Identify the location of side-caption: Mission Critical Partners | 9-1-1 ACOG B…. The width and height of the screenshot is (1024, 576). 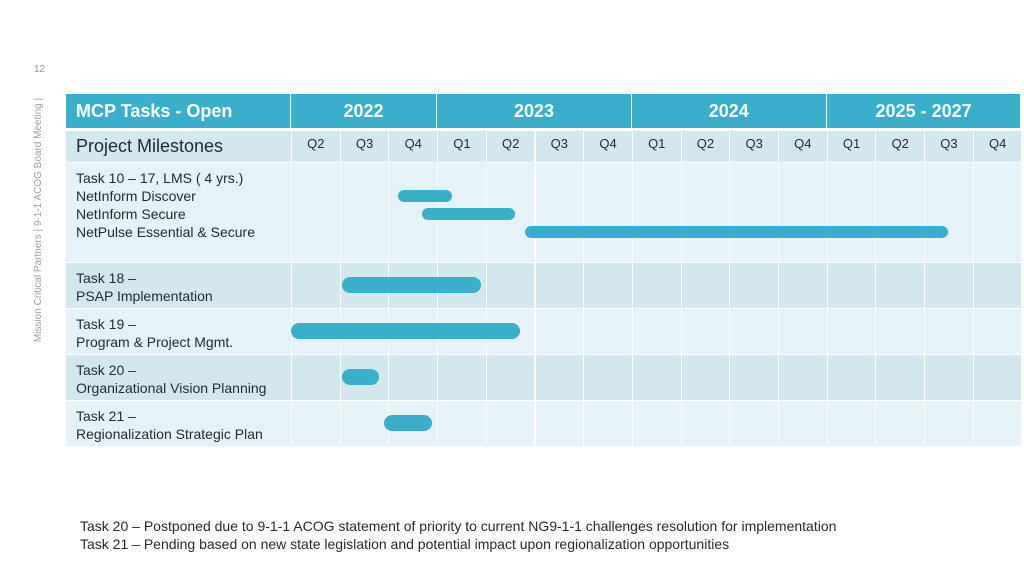
(38, 220).